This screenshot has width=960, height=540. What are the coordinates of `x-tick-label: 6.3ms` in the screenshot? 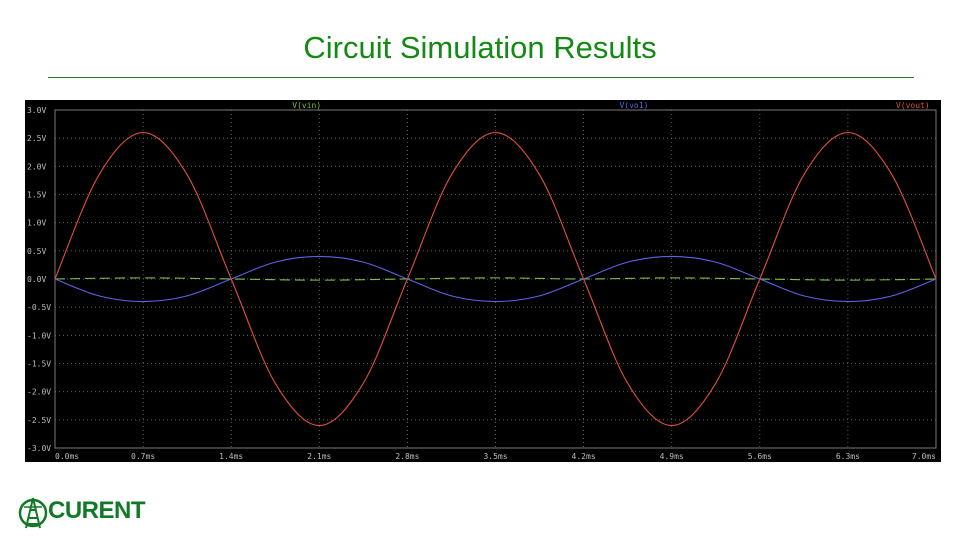 It's located at (848, 456).